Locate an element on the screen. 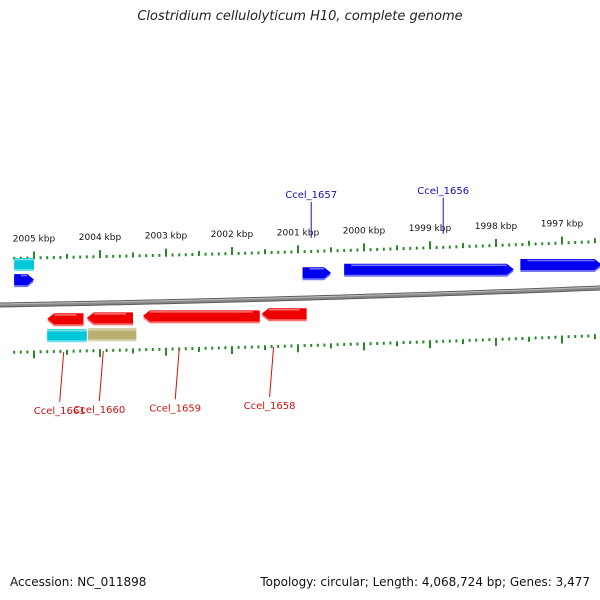 Image resolution: width=600 pixels, height=600 pixels. backbone-layer is located at coordinates (300, 296).